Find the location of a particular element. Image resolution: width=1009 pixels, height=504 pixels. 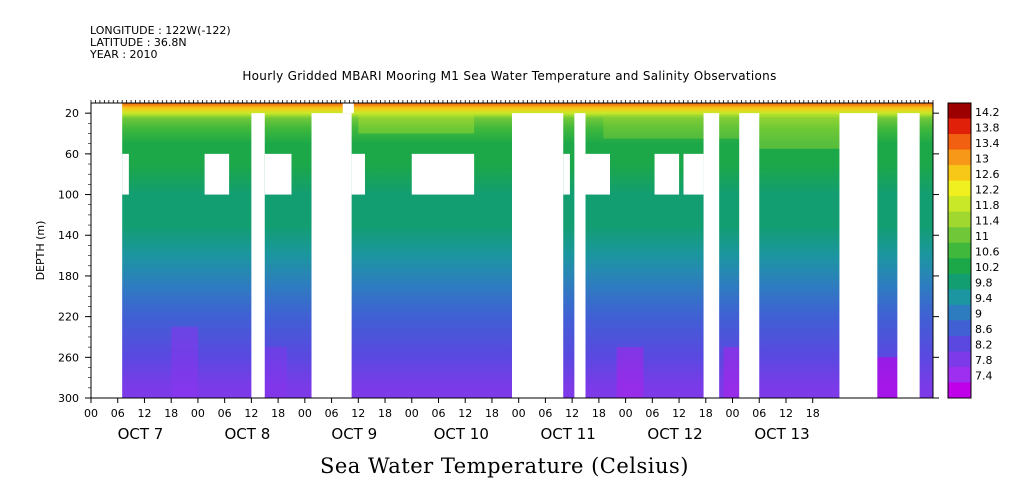

year-label: YEAR : 2010 is located at coordinates (124, 54).